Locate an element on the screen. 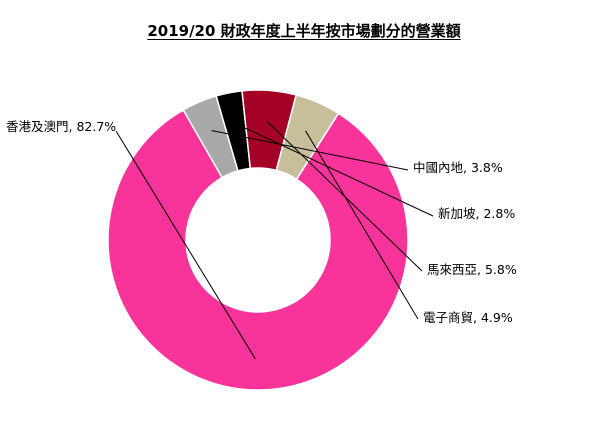 This screenshot has width=608, height=422. slice-label-1: 中國內地, 3.8% is located at coordinates (458, 167).